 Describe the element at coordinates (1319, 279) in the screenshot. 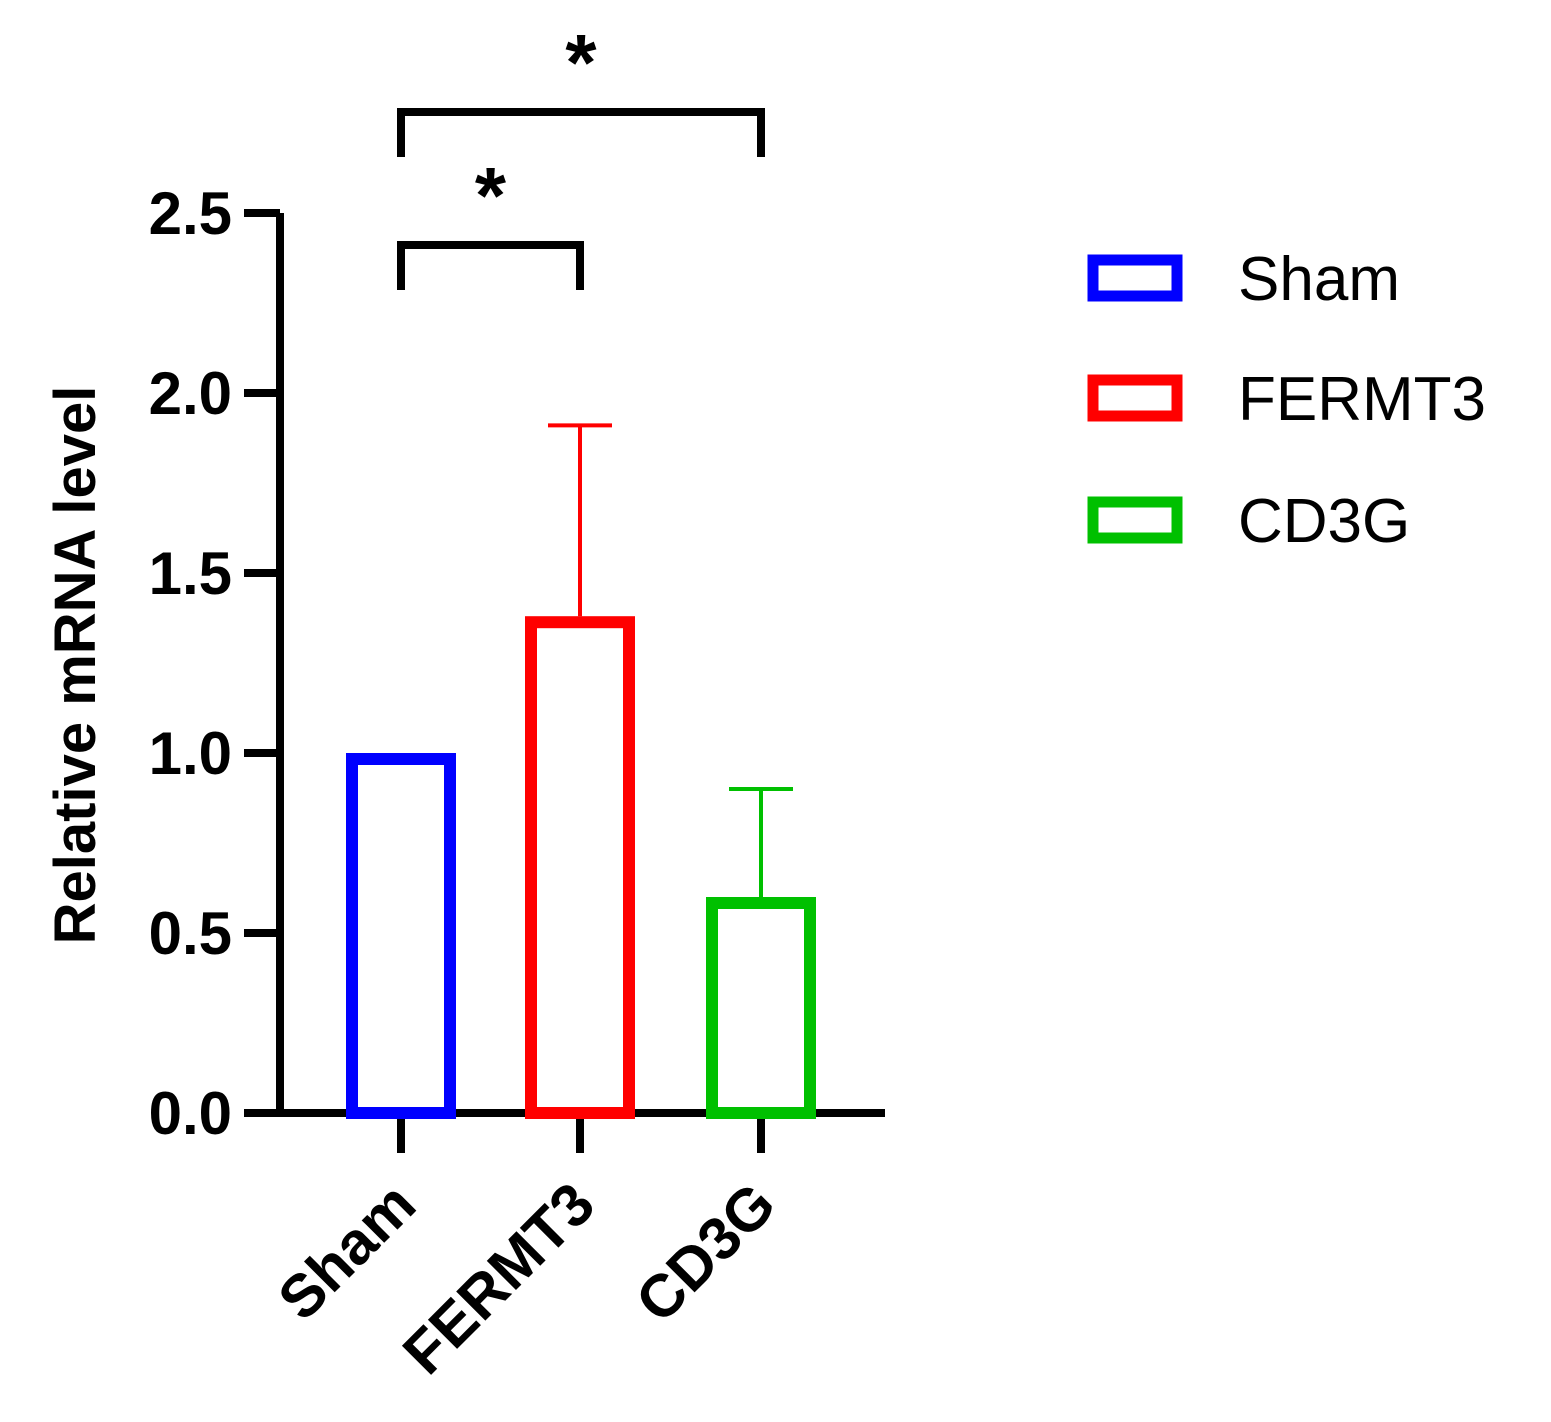

I see `legend-entry: Sham` at that location.